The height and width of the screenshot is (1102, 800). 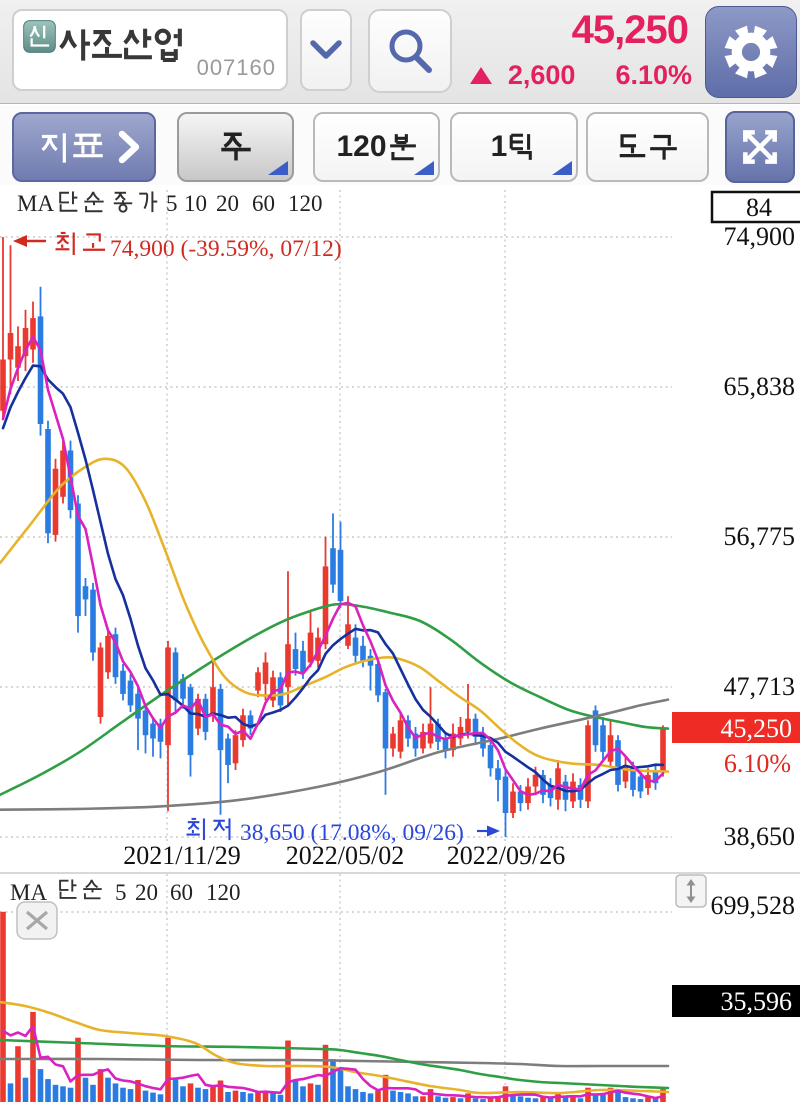 What do you see at coordinates (757, 763) in the screenshot?
I see `svg-text: 6.10%` at bounding box center [757, 763].